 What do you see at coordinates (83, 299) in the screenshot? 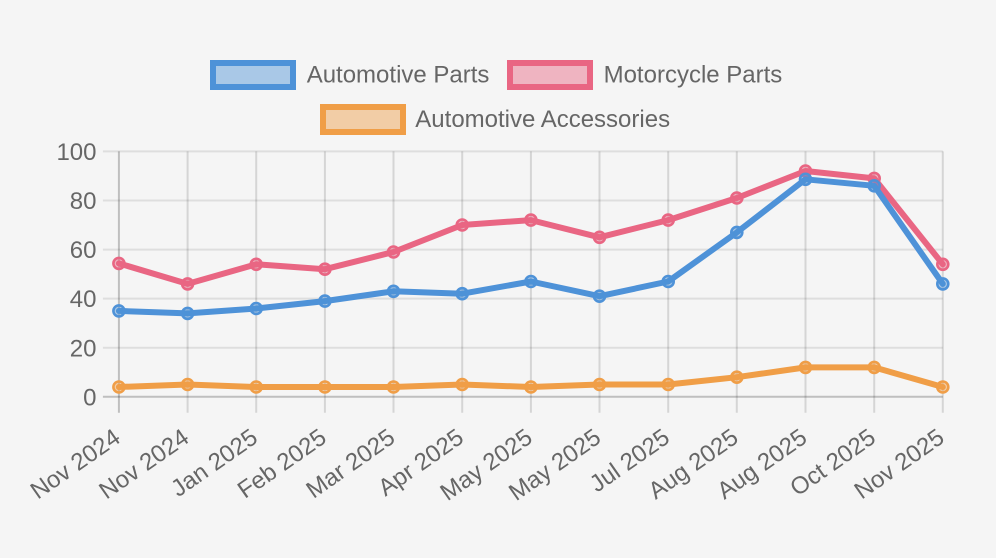
I see `svg-text: 40` at bounding box center [83, 299].